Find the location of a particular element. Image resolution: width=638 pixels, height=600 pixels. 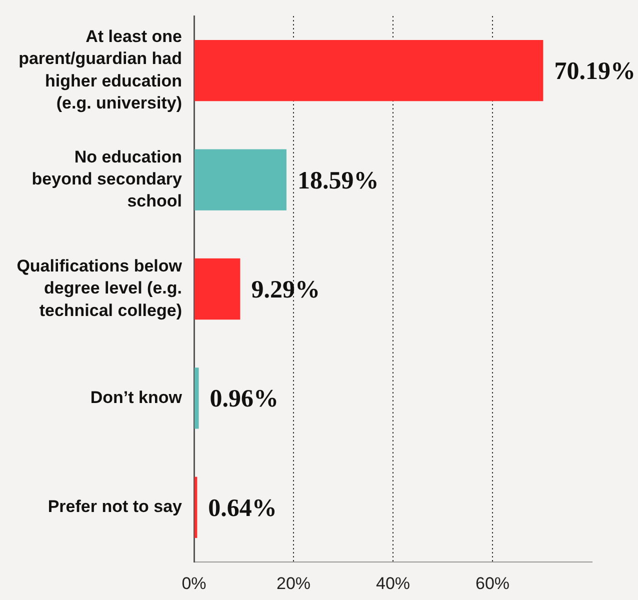

x-tick-label: 0% is located at coordinates (194, 583).